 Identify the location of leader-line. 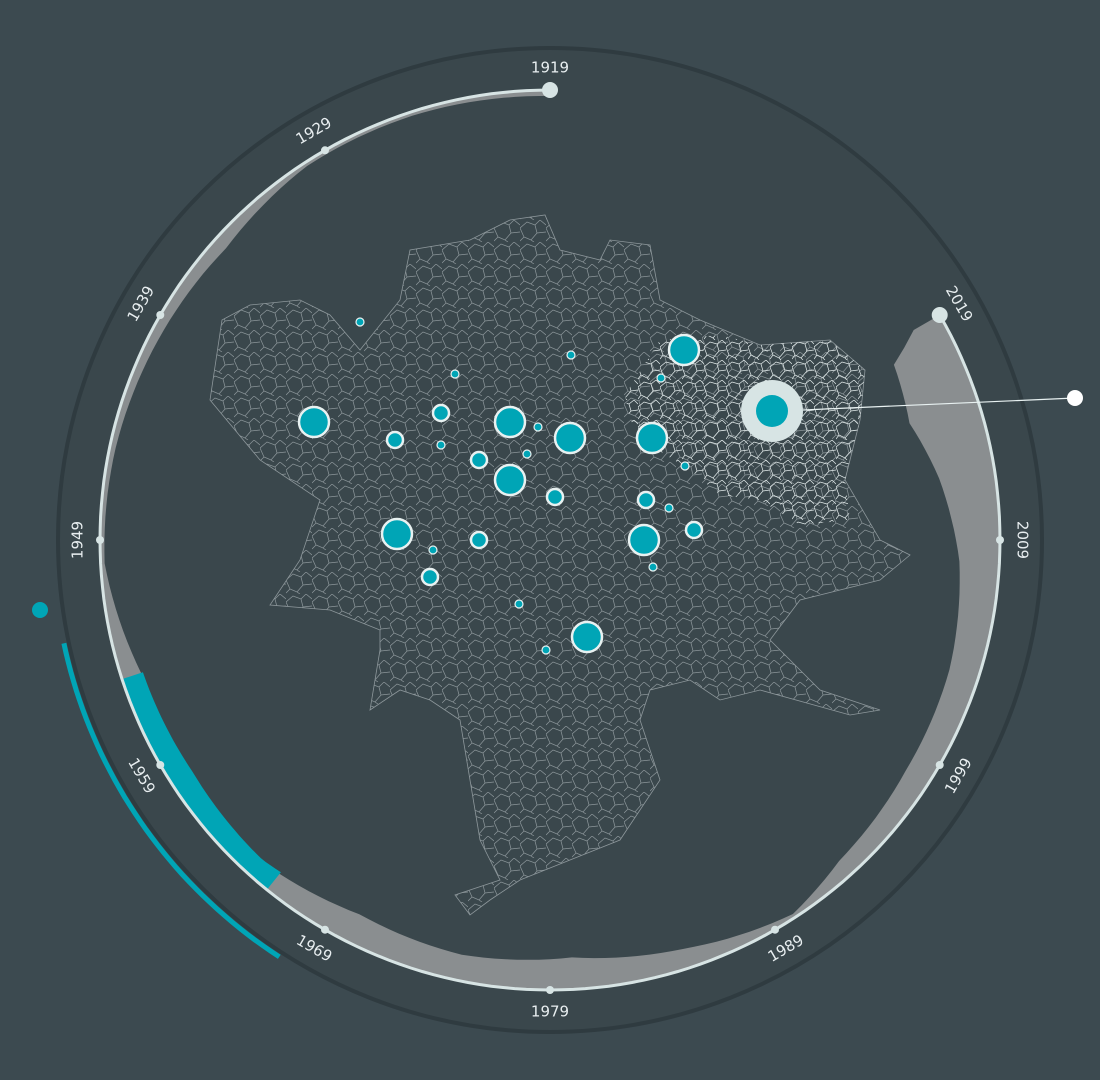
(939, 404).